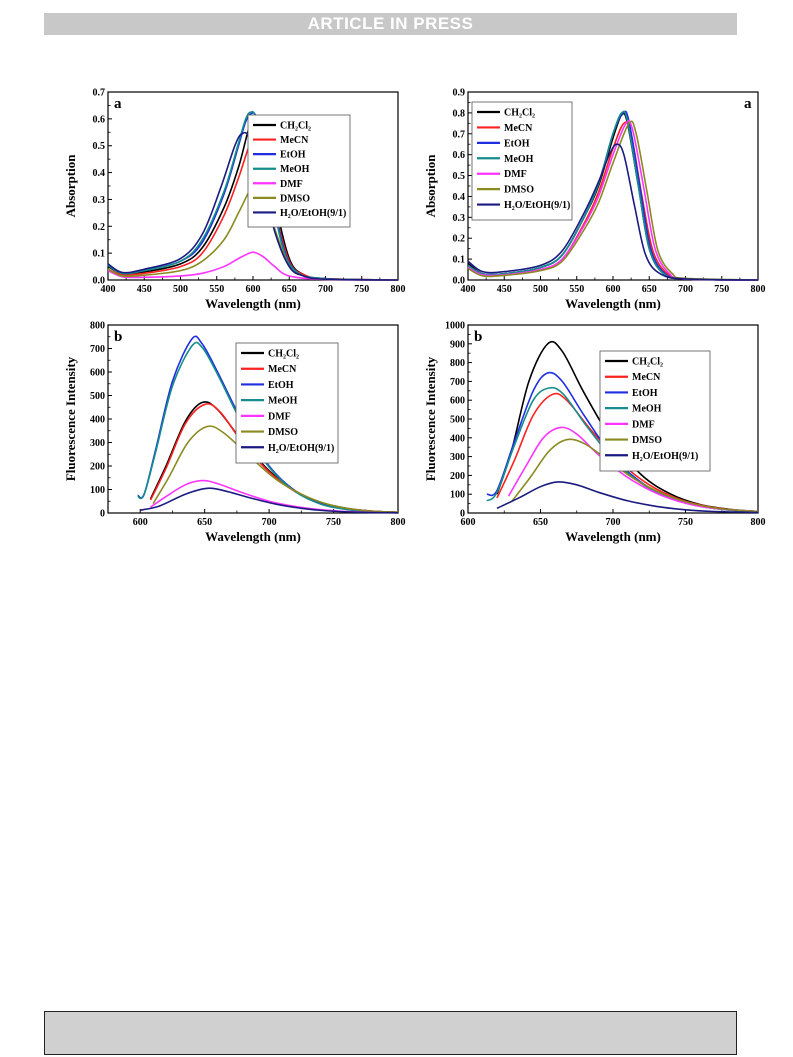  Describe the element at coordinates (457, 420) in the screenshot. I see `y-tick-label: 500` at that location.